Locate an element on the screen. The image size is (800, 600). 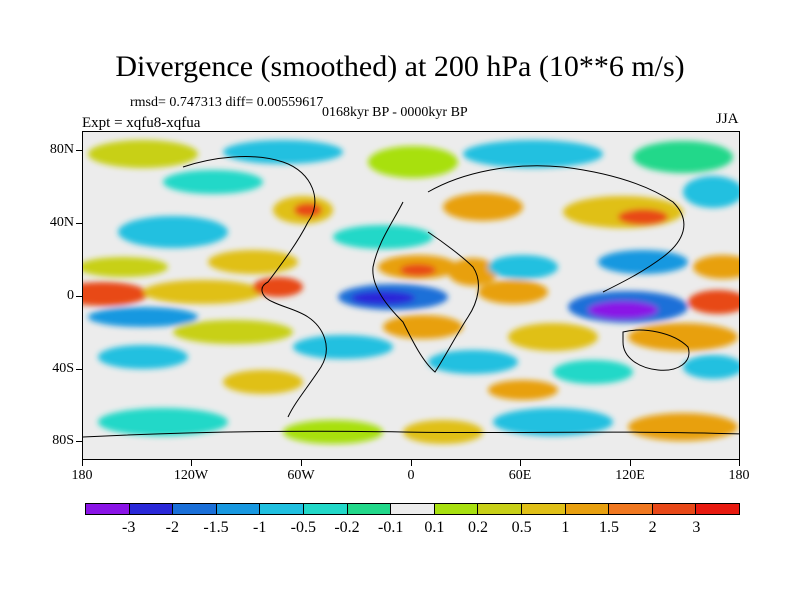
colorbar-label: 0.1 is located at coordinates (434, 527).